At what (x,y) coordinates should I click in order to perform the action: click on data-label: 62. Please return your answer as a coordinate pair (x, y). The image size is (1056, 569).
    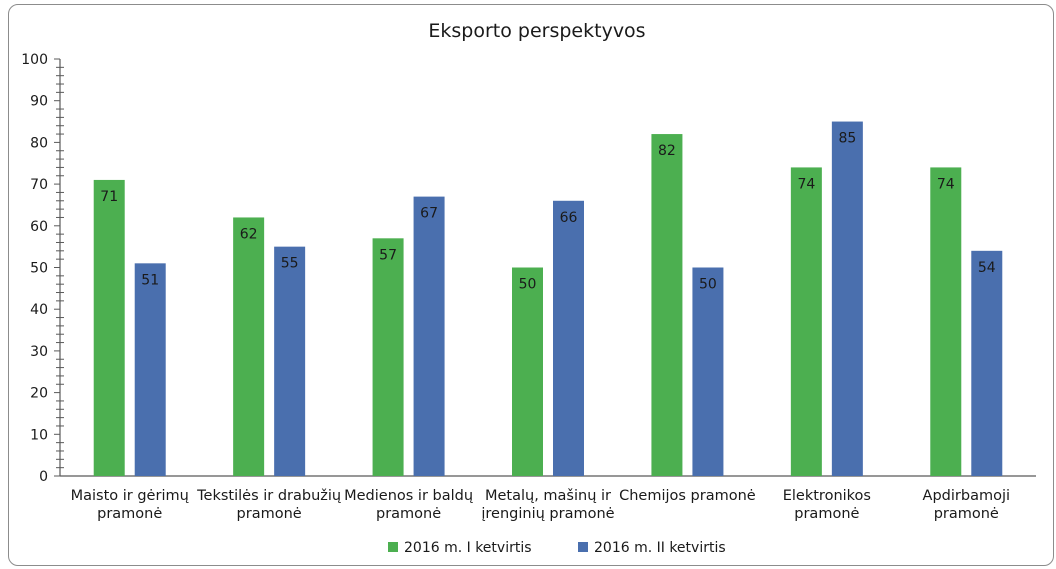
    Looking at the image, I should click on (249, 234).